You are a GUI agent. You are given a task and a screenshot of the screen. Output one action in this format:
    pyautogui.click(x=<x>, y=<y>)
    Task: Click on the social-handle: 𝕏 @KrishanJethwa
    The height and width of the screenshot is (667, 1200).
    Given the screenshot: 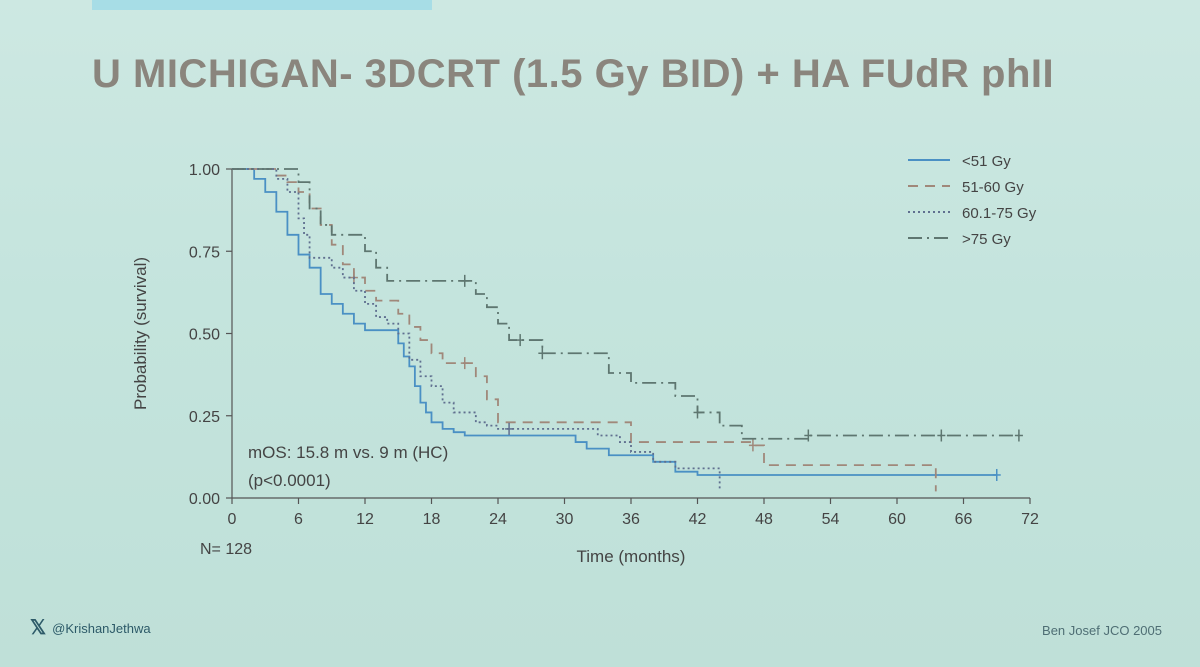 What is the action you would take?
    pyautogui.click(x=90, y=628)
    